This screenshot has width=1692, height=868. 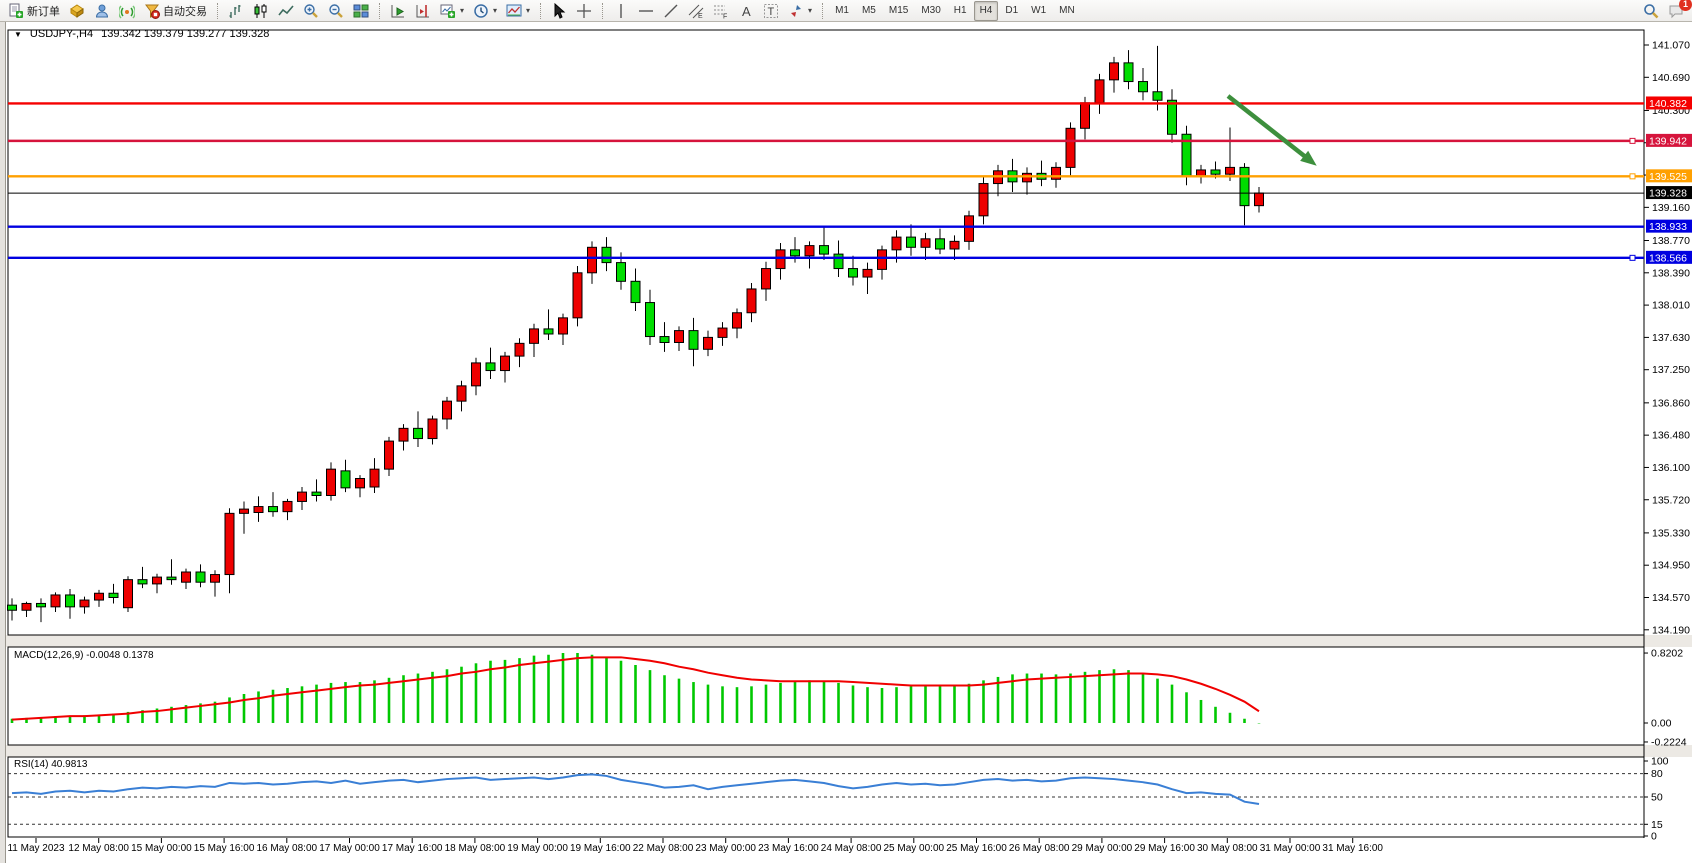 What do you see at coordinates (848, 698) in the screenshot?
I see `macd-pane: 0.8202 0.00 -0.2224` at bounding box center [848, 698].